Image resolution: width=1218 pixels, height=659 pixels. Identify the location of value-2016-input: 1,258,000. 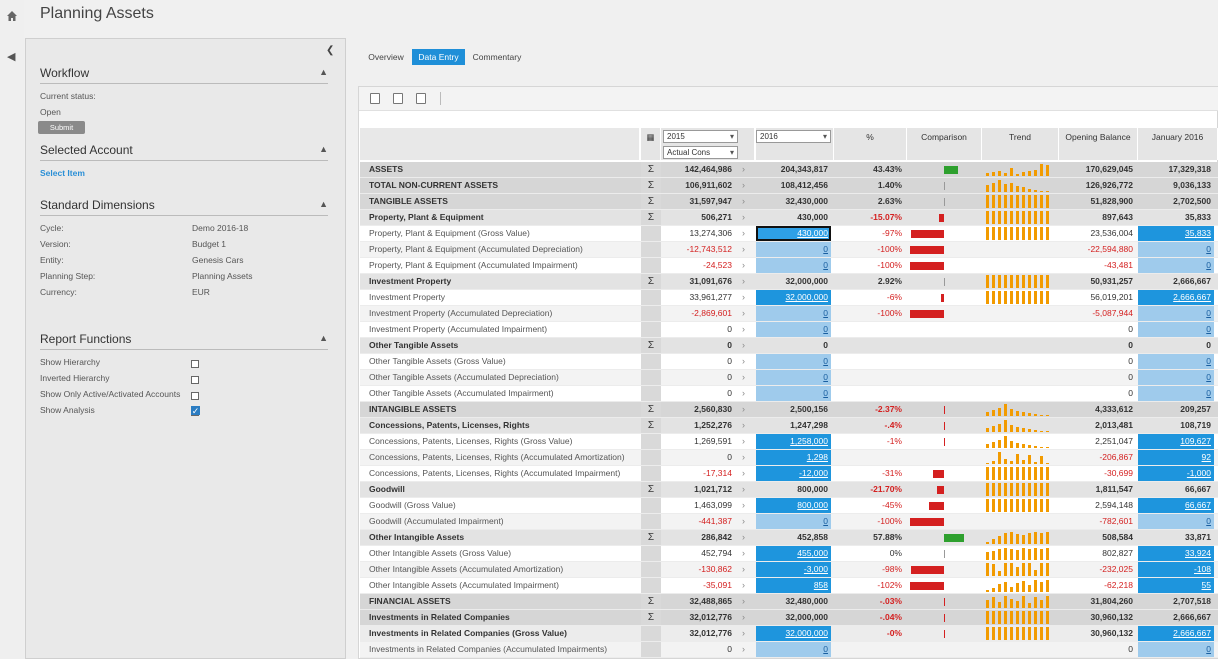
(793, 441).